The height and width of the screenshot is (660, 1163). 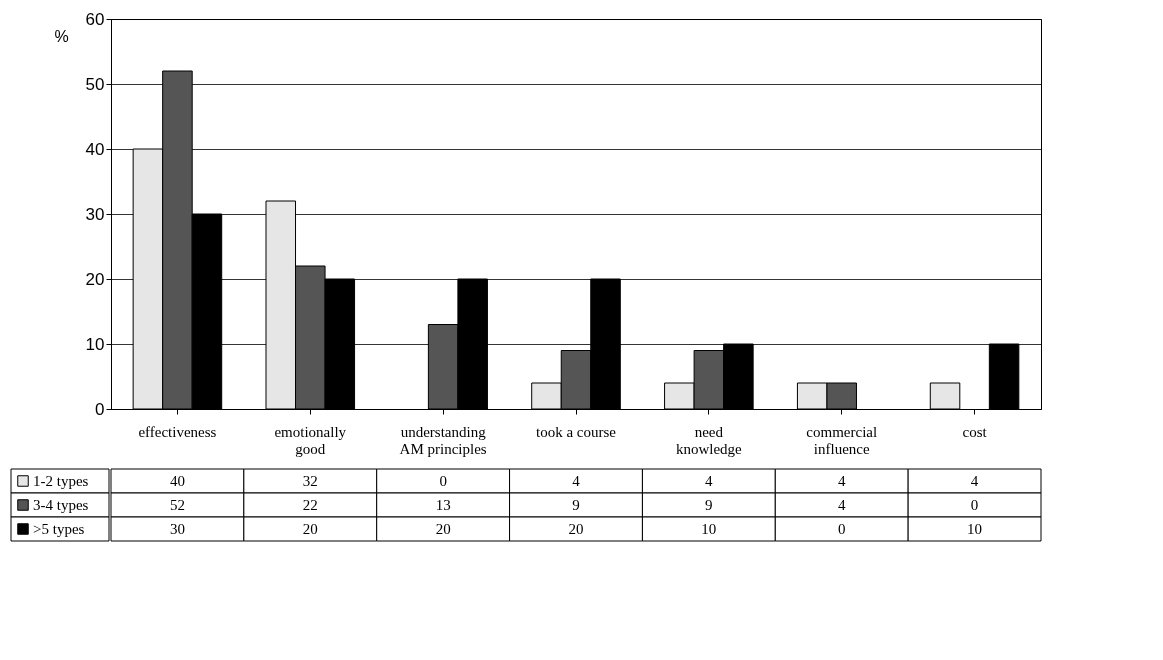 What do you see at coordinates (945, 396) in the screenshot?
I see `bar` at bounding box center [945, 396].